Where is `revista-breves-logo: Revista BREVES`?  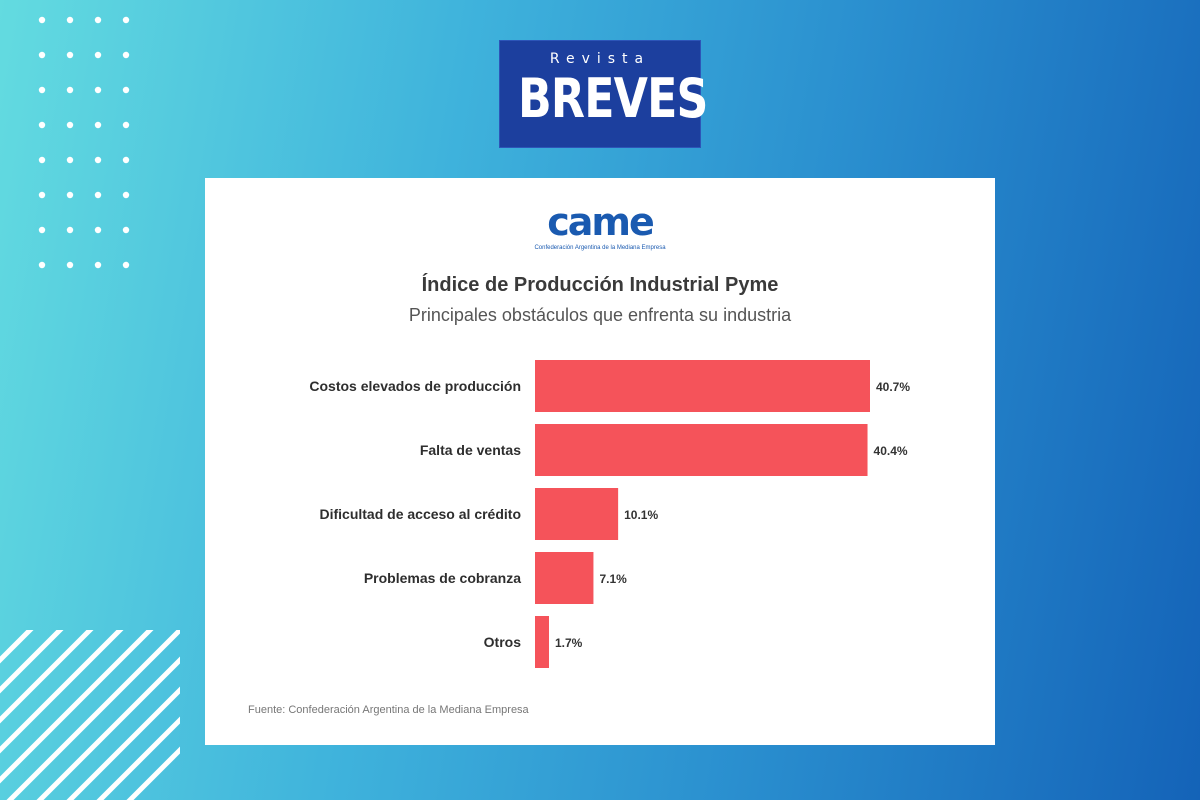
revista-breves-logo: Revista BREVES is located at coordinates (603, 94).